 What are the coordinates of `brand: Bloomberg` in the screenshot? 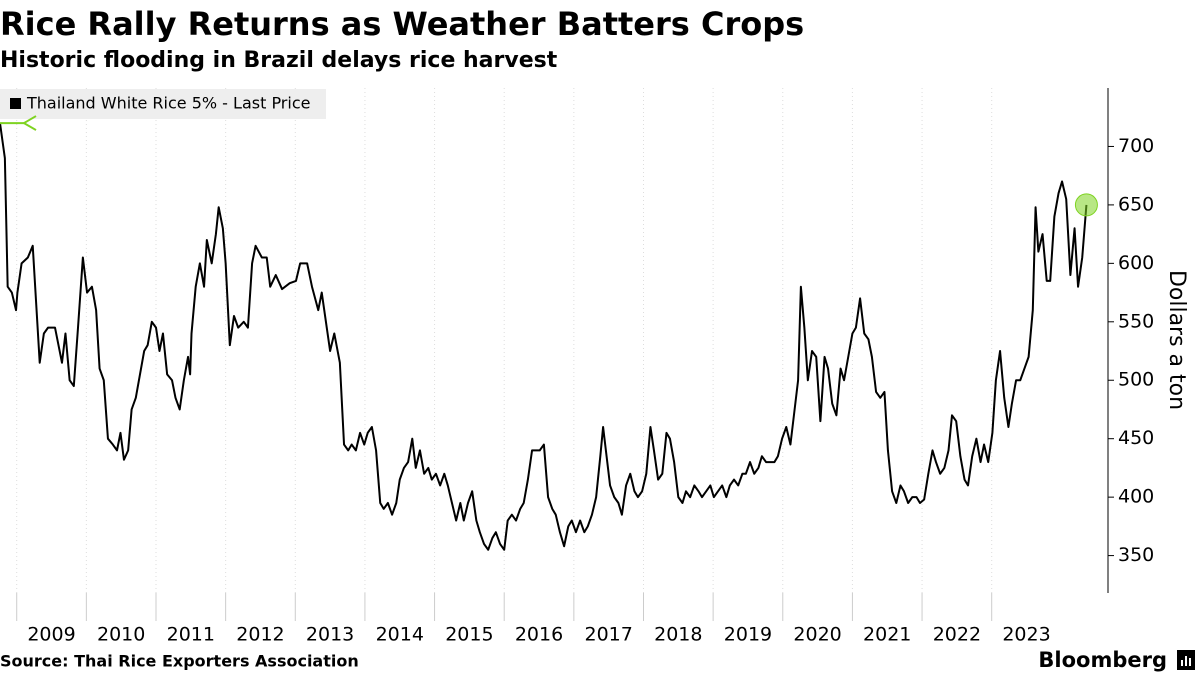 It's located at (1102, 660).